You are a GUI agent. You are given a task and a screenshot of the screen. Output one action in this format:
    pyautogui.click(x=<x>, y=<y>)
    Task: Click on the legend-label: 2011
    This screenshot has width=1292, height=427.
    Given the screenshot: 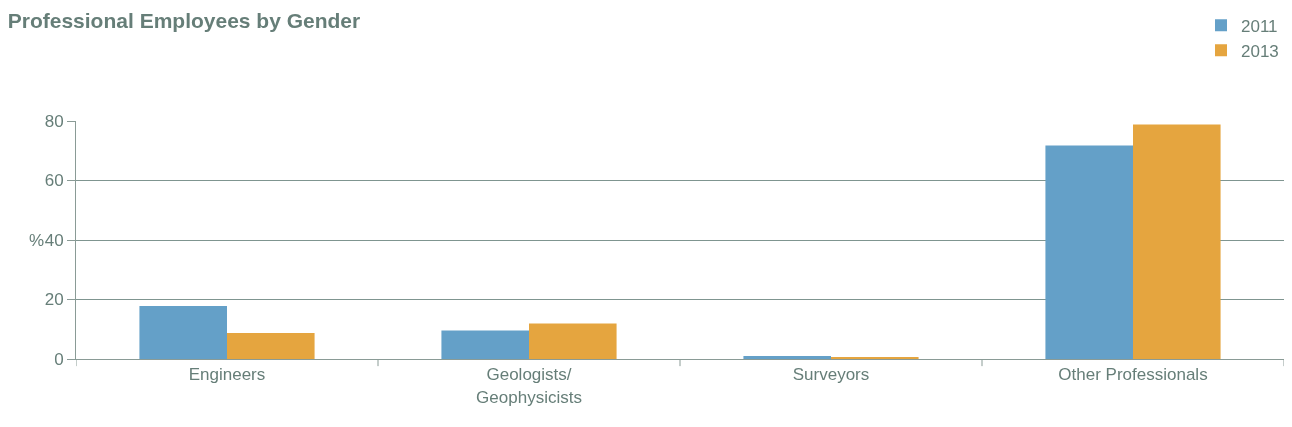 What is the action you would take?
    pyautogui.click(x=1259, y=26)
    